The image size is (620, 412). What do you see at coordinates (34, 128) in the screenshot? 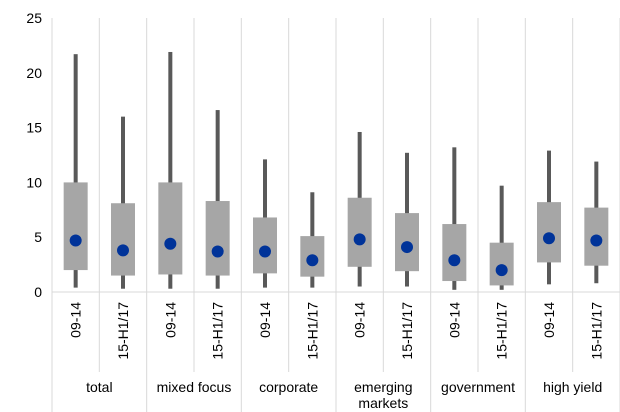
I see `y-tick-label: 15` at bounding box center [34, 128].